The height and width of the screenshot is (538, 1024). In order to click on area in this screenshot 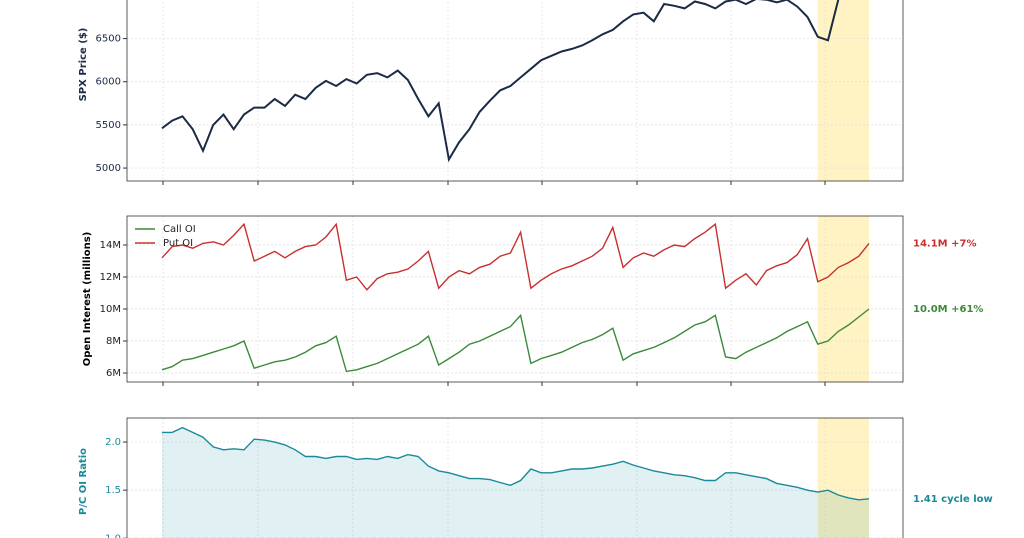, I will do `click(515, 482)`.